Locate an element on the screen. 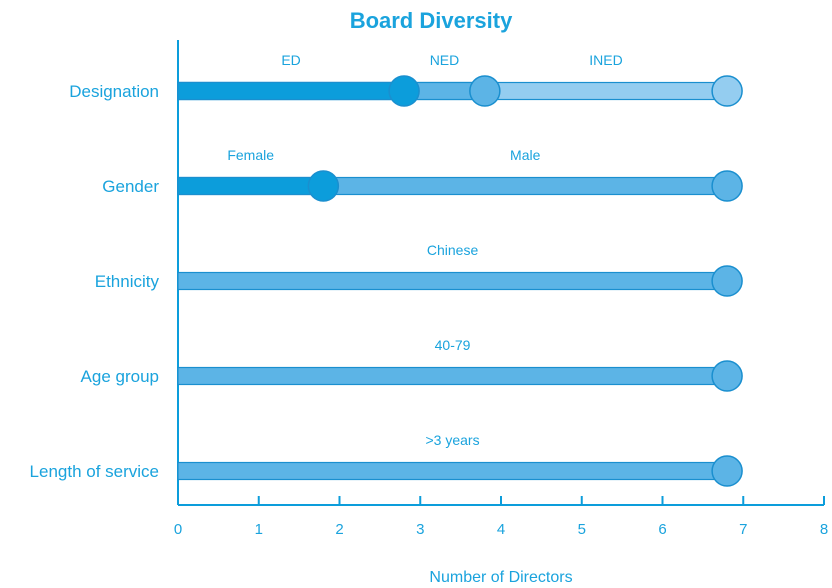 The height and width of the screenshot is (588, 832). segment-label: INED is located at coordinates (605, 60).